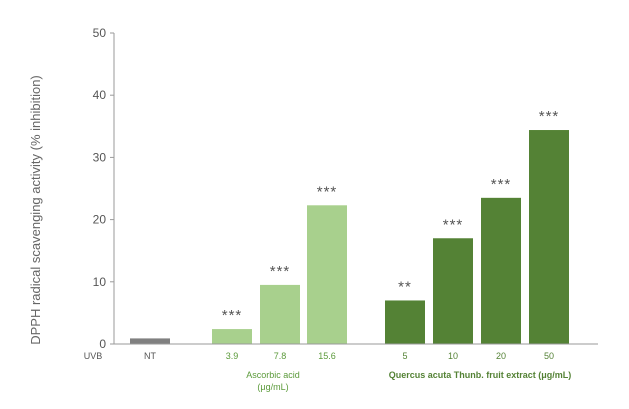 Image resolution: width=629 pixels, height=409 pixels. I want to click on significance-label: **, so click(405, 286).